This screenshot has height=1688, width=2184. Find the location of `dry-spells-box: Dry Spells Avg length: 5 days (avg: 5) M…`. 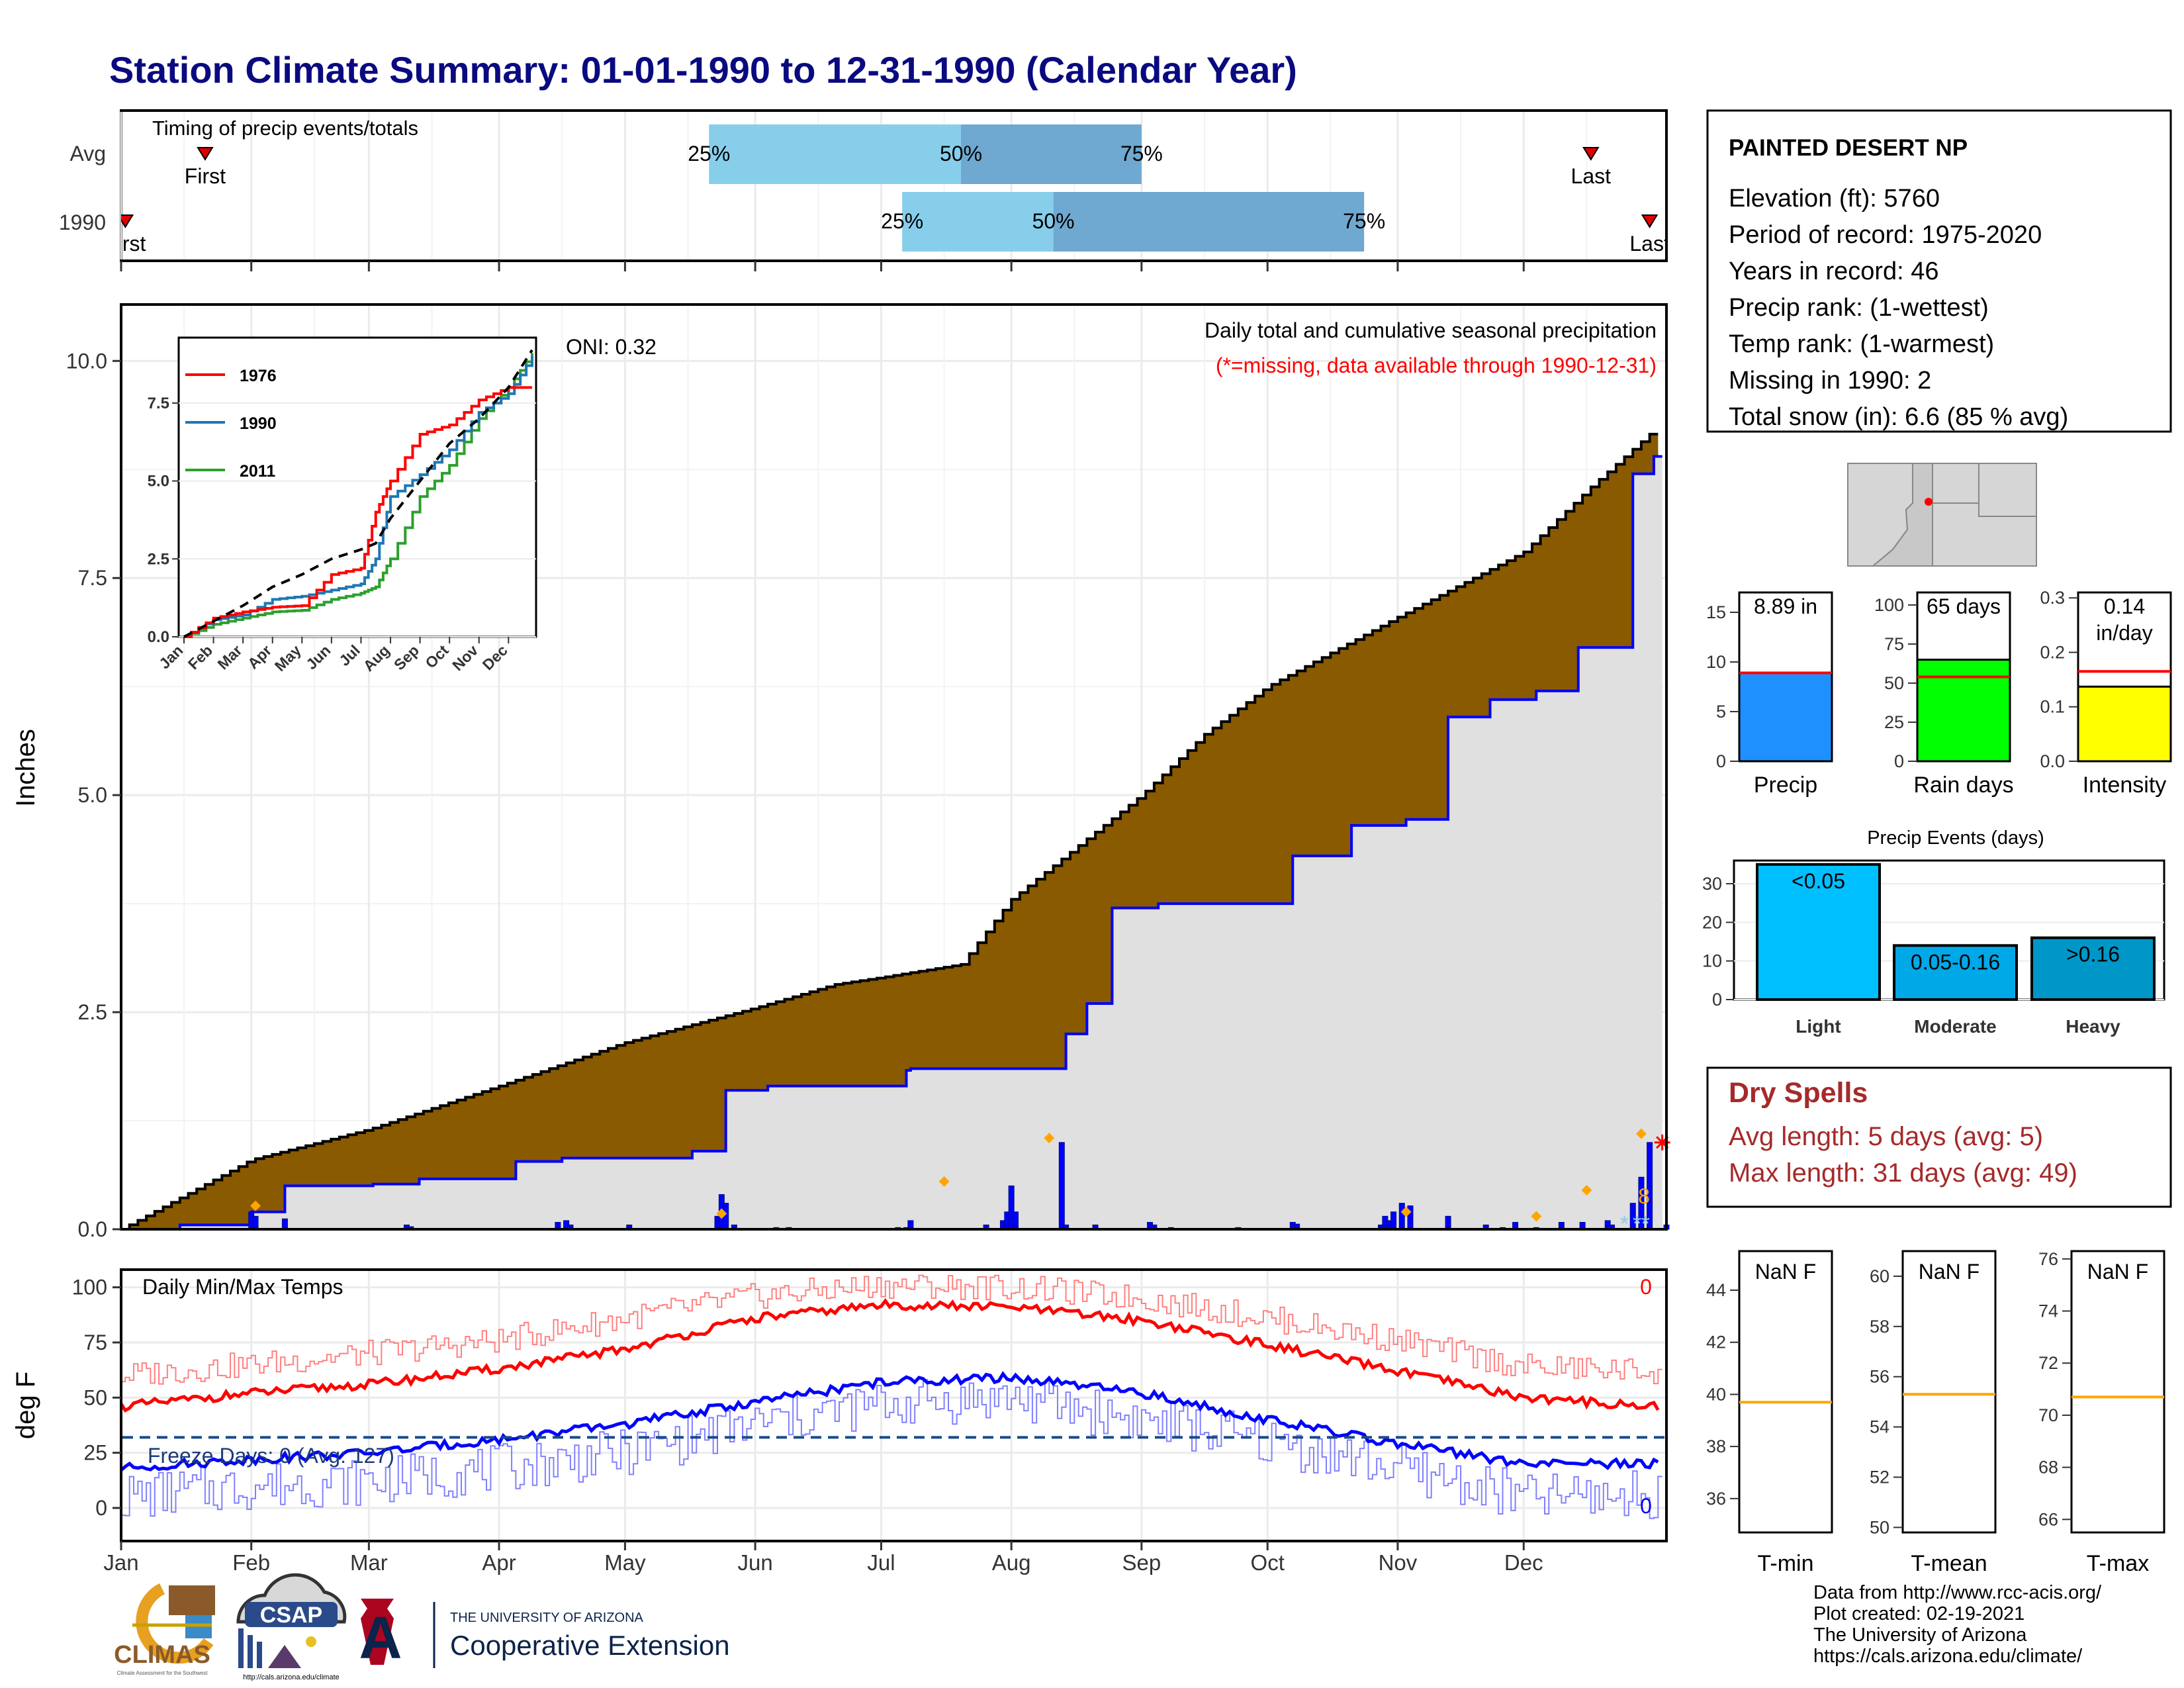

dry-spells-box: Dry Spells Avg length: 5 days (avg: 5) M… is located at coordinates (1939, 1137).